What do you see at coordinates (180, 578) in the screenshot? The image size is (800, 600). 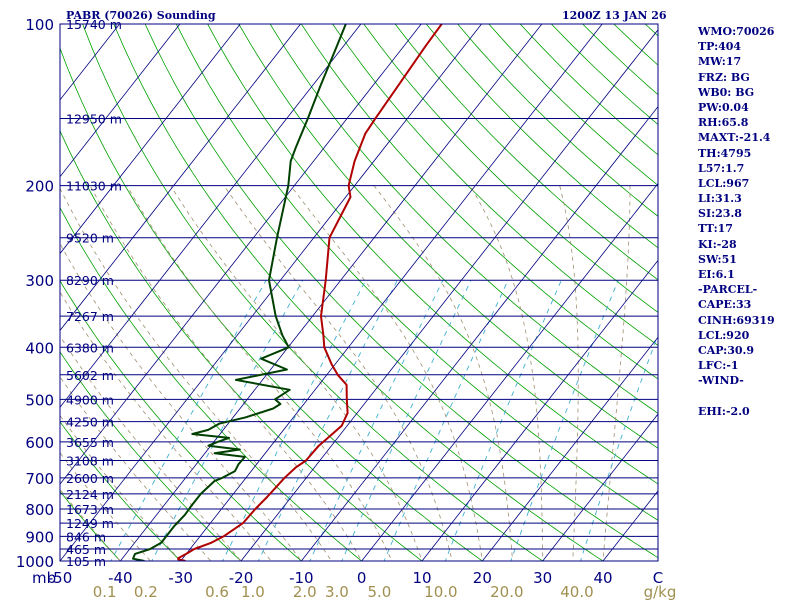 I see `temperature-tick-label: -30` at bounding box center [180, 578].